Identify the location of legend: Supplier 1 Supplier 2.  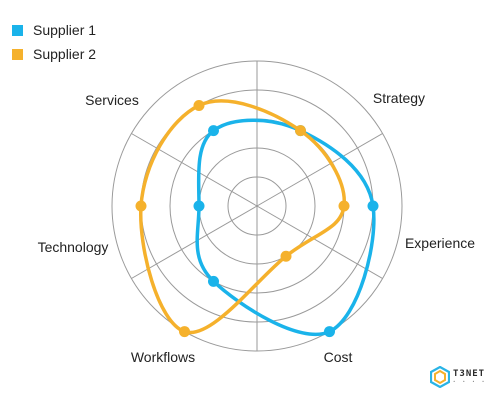
(54, 42).